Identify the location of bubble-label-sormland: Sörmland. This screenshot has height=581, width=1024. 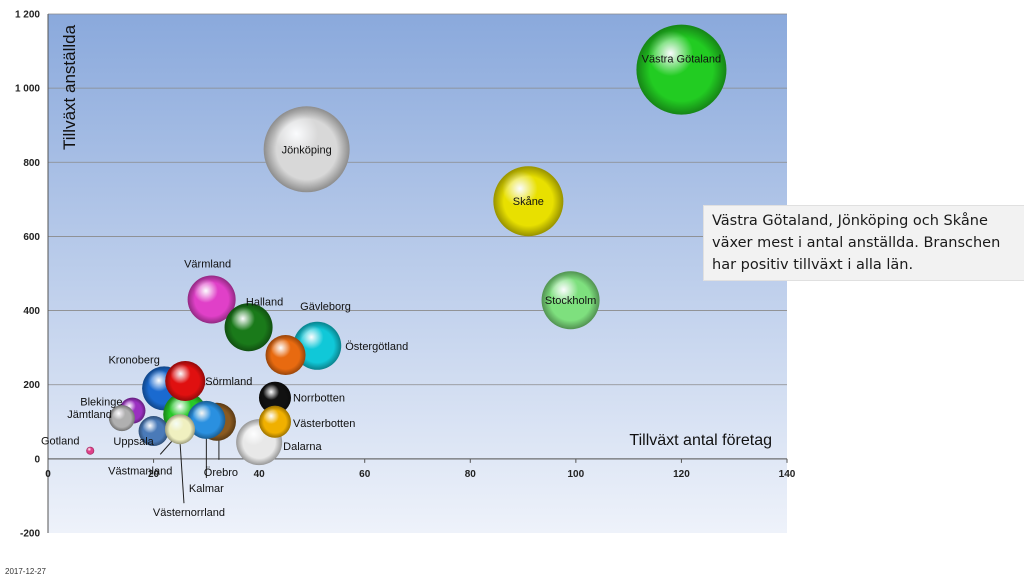
(228, 382).